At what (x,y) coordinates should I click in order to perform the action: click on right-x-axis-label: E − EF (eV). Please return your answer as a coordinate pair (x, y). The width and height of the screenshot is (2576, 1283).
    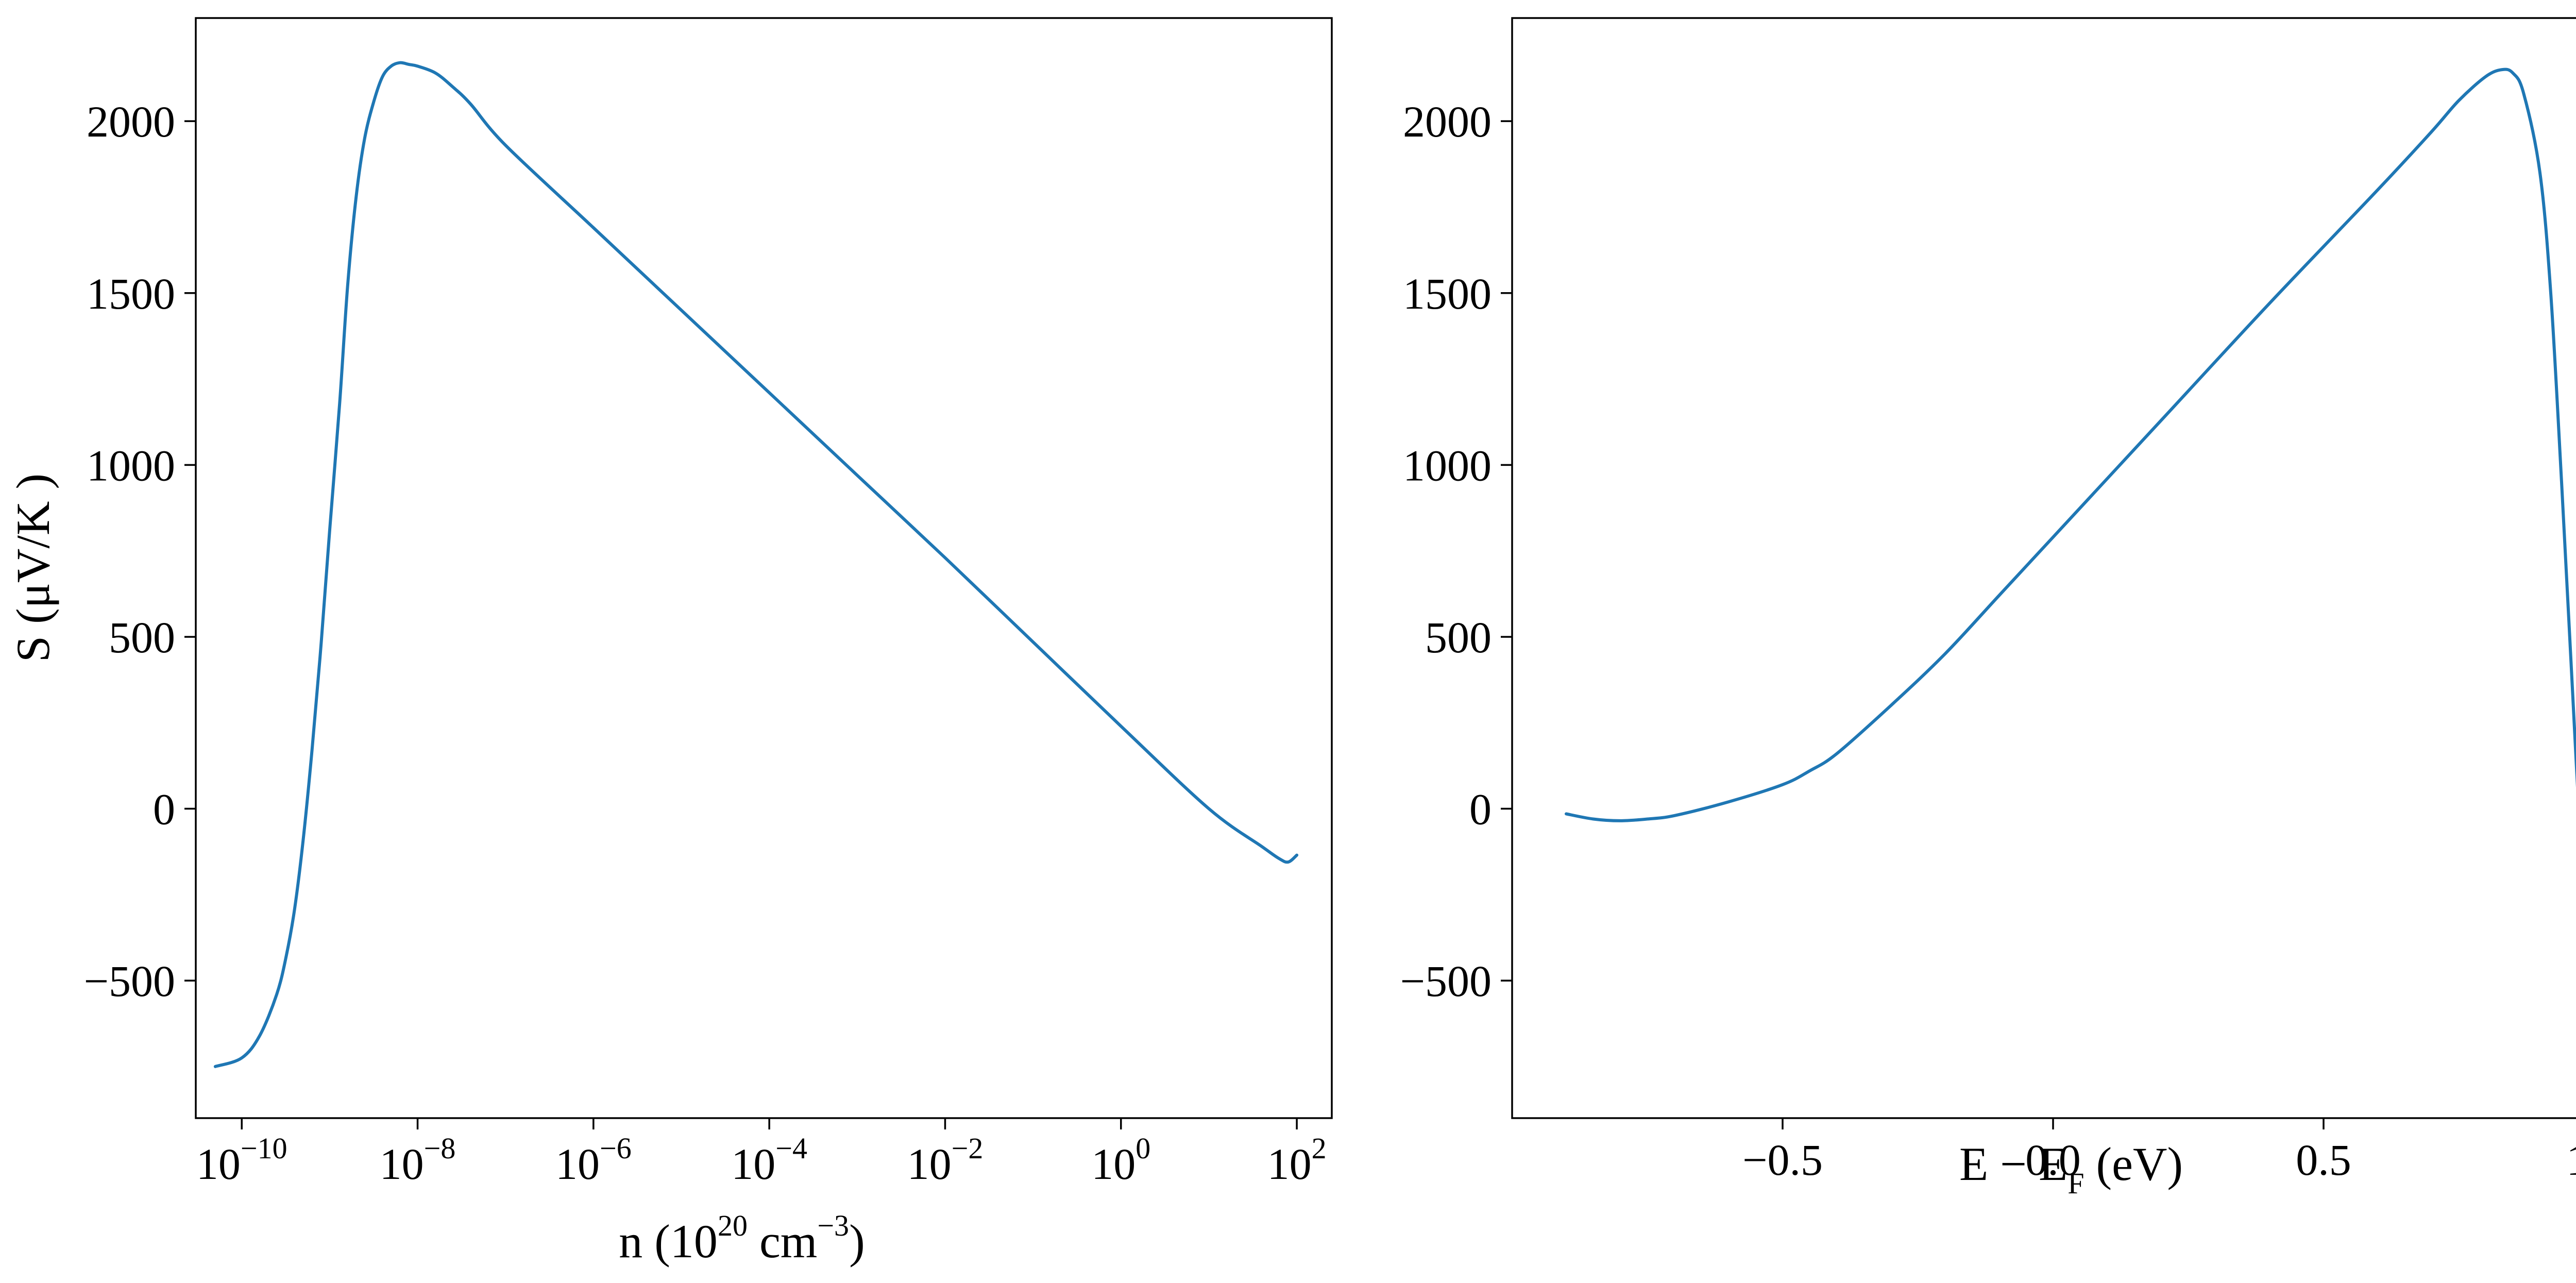
    Looking at the image, I should click on (2071, 1169).